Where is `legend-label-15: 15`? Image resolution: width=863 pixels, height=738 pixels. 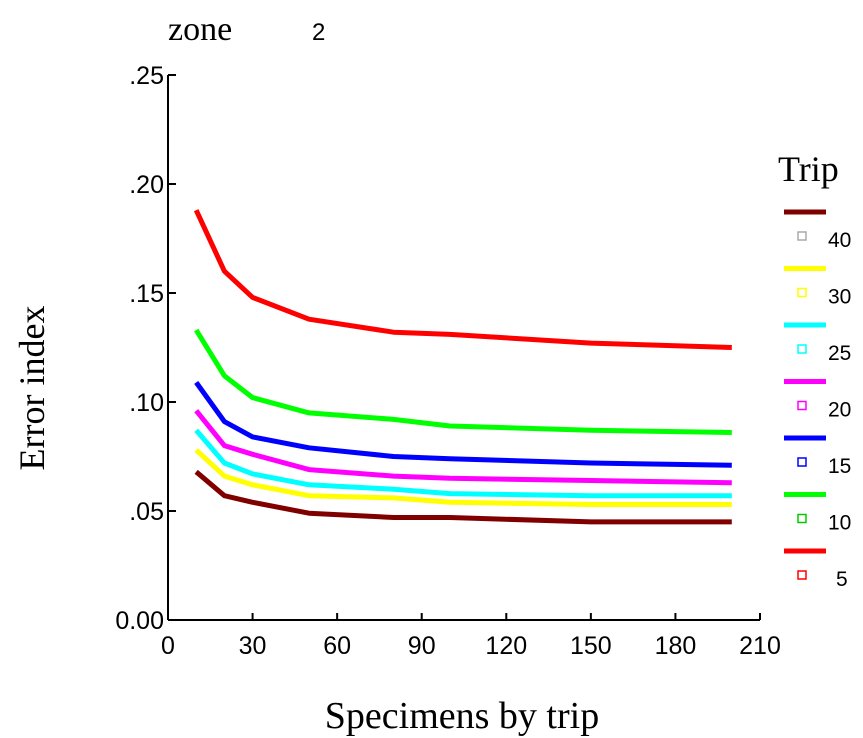 legend-label-15: 15 is located at coordinates (839, 466).